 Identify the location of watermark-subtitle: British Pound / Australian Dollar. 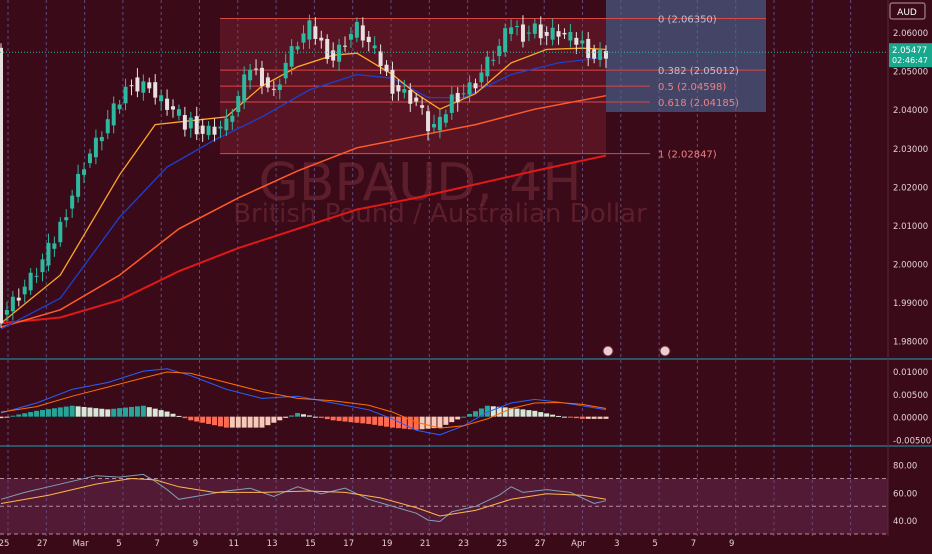
(440, 214).